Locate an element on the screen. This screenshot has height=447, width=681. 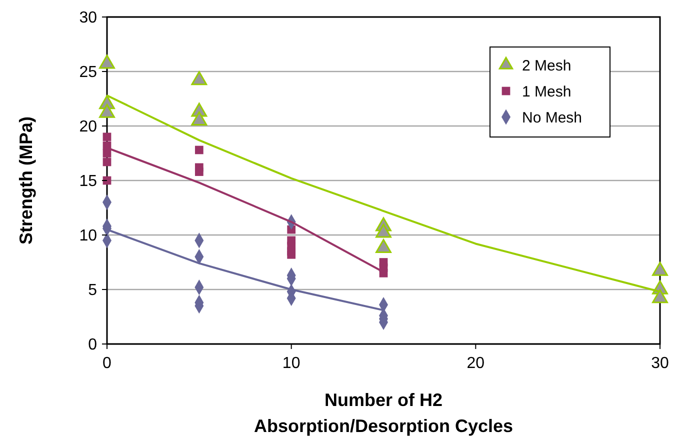
x-tick-label: 0 is located at coordinates (107, 363).